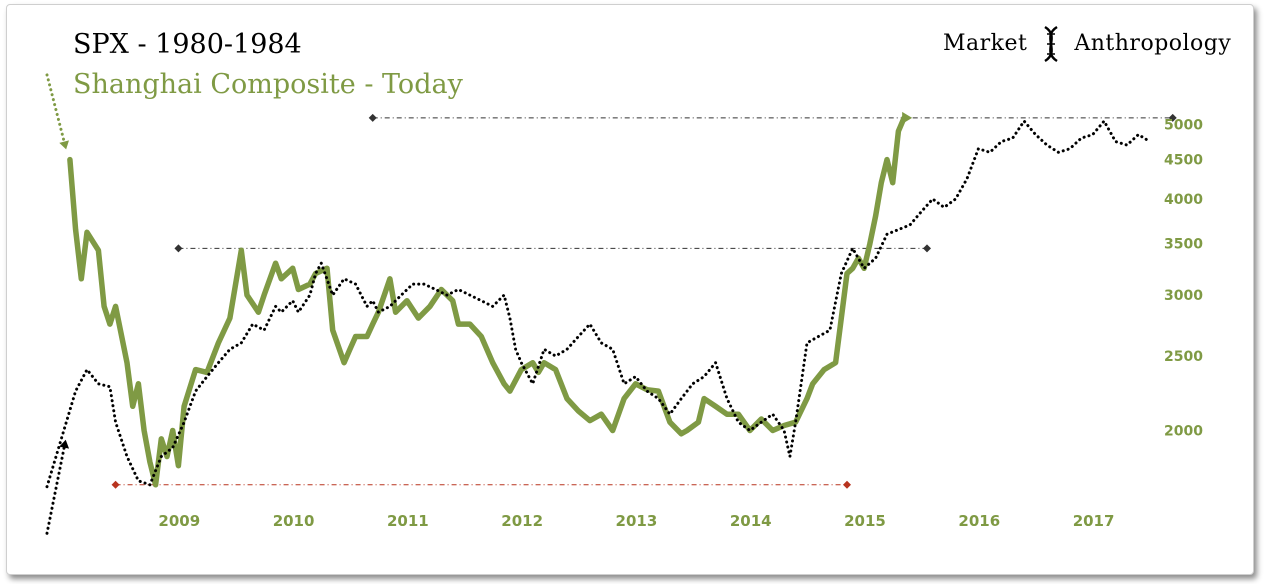  I want to click on x-tick-label-2017: 2017, so click(1094, 521).